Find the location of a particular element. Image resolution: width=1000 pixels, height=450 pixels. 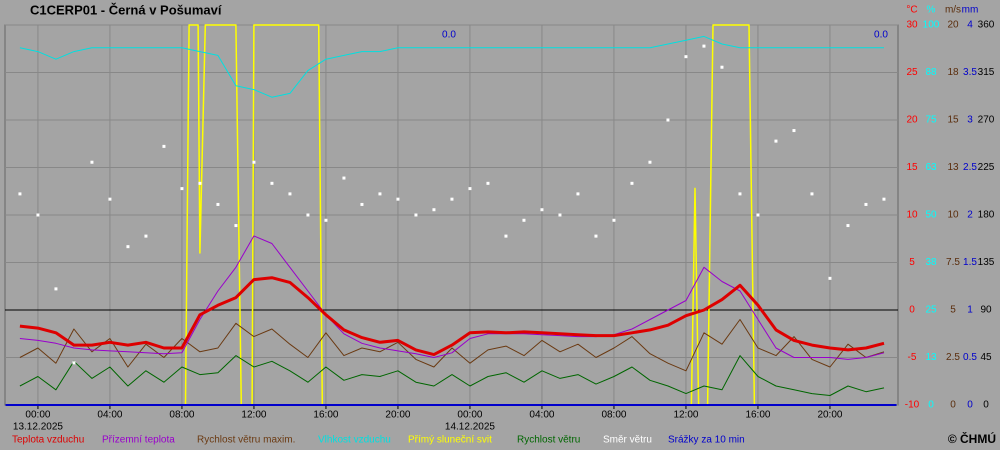

y-tick-label: 1.5 is located at coordinates (970, 262).